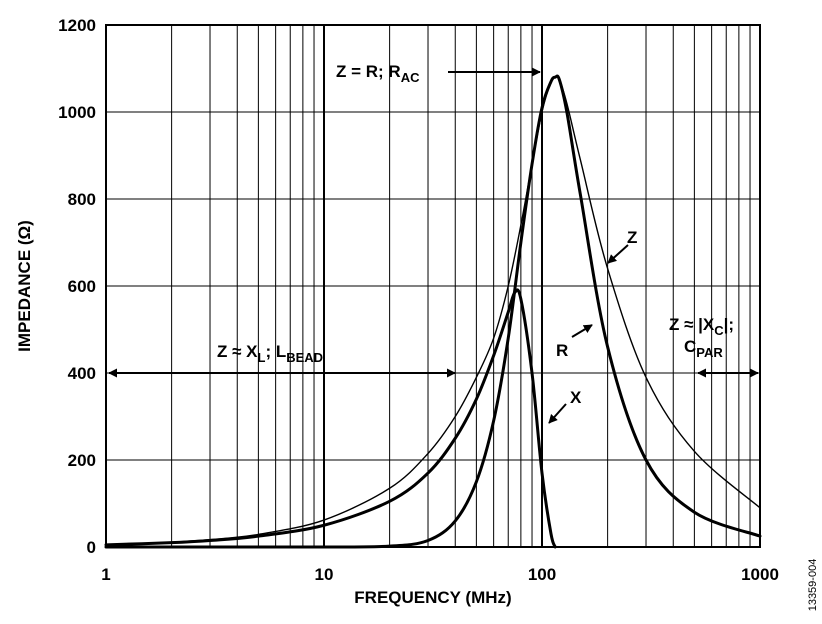  What do you see at coordinates (82, 199) in the screenshot?
I see `y-tick-label: 800` at bounding box center [82, 199].